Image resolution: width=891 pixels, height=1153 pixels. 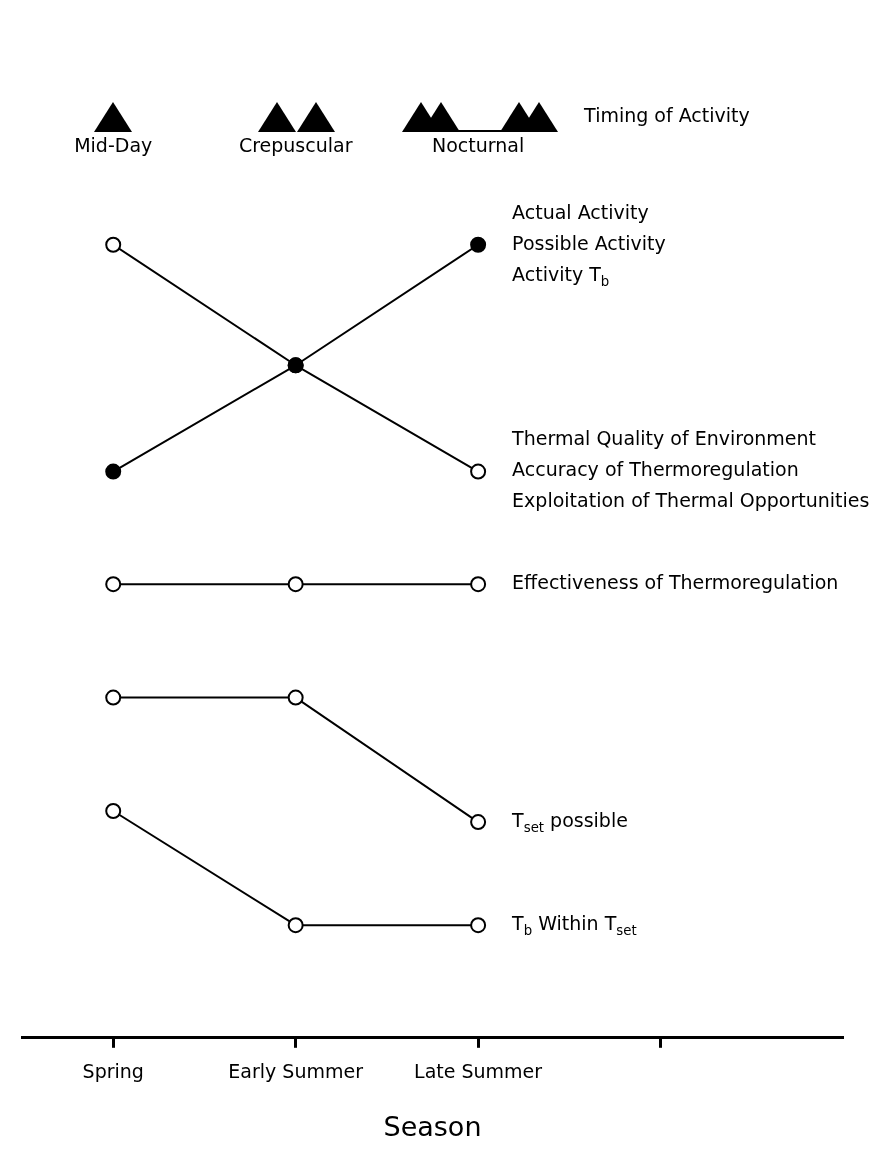 What do you see at coordinates (296, 1071) in the screenshot?
I see `x-tick-label: Early Summer` at bounding box center [296, 1071].